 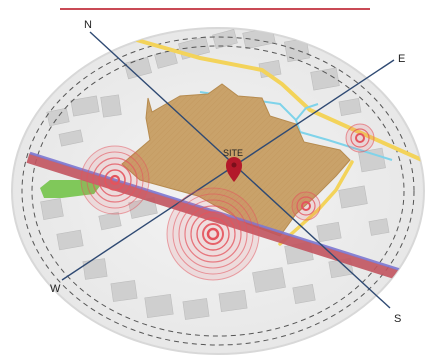 What do you see at coordinates (70, 189) in the screenshot?
I see `park-area` at bounding box center [70, 189].